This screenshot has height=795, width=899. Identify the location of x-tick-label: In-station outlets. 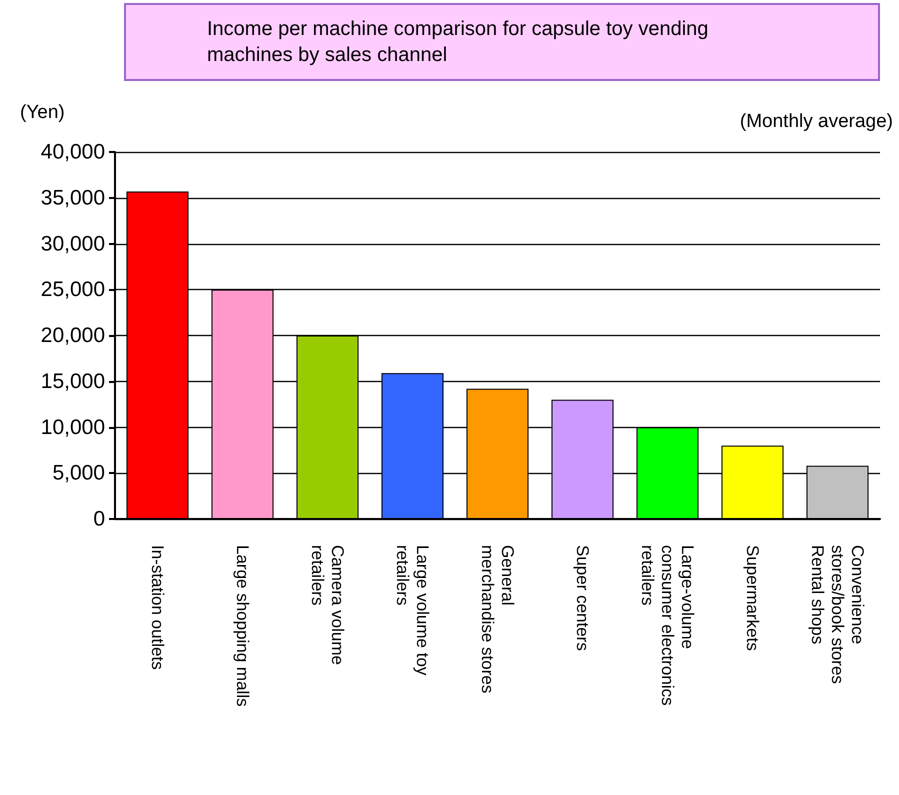
(157, 607).